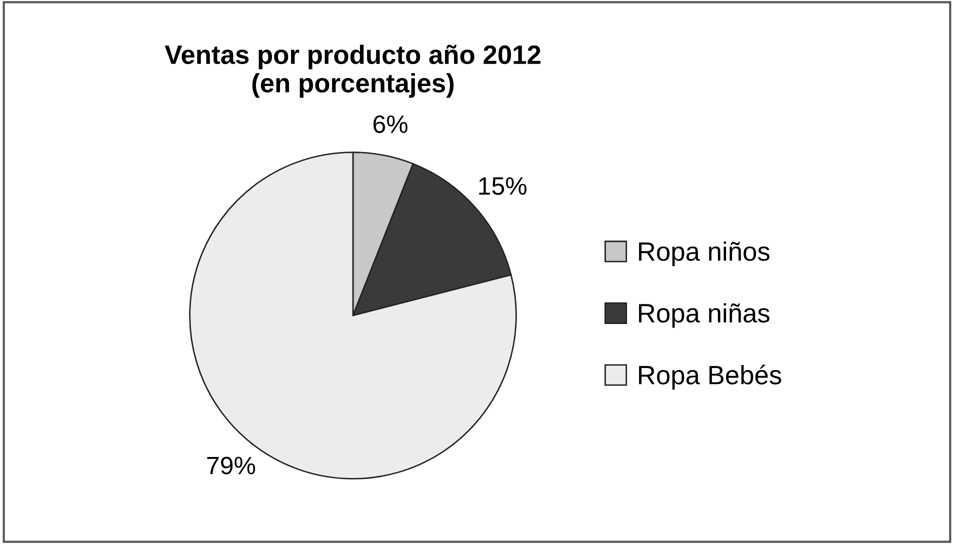  What do you see at coordinates (704, 254) in the screenshot?
I see `legend-label: Ropa niños` at bounding box center [704, 254].